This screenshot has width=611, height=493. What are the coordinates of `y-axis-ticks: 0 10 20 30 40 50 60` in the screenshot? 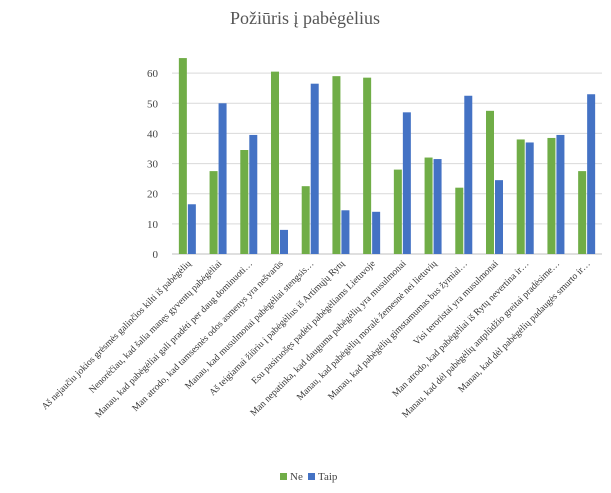 It's located at (153, 164).